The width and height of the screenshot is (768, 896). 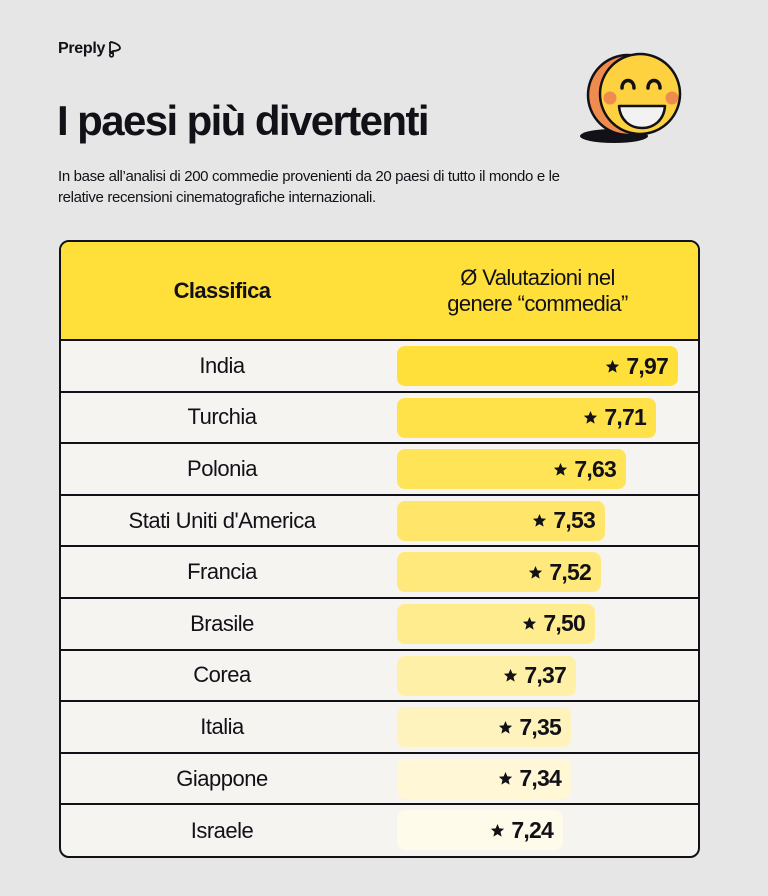 I want to click on score-value: 7,63, so click(x=595, y=468).